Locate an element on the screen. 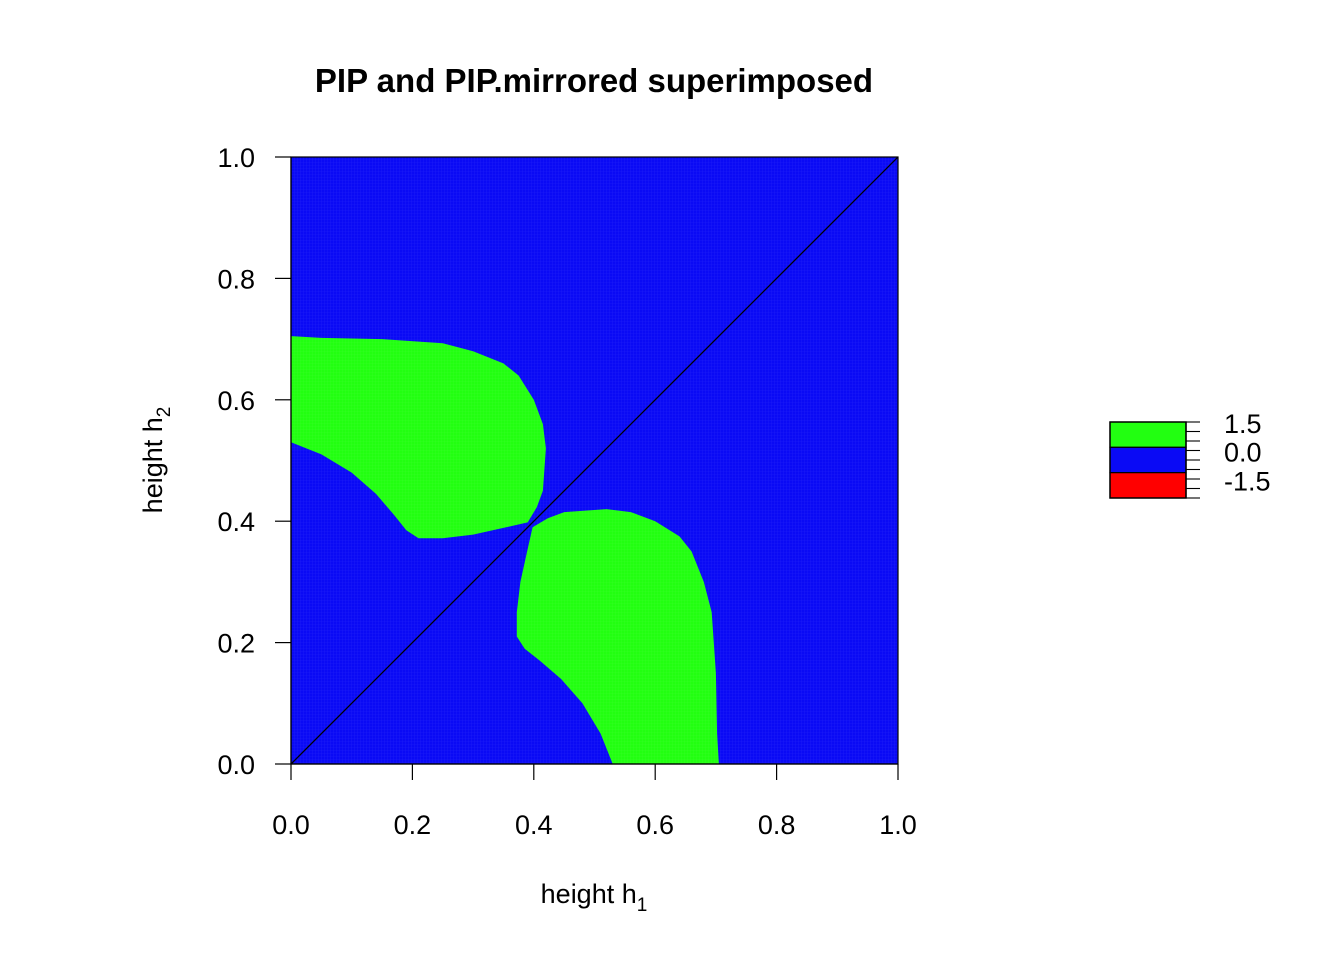 This screenshot has width=1344, height=960. x-axis: 0.0 0.2 0.4 0.6 0.8 1.0 is located at coordinates (594, 801).